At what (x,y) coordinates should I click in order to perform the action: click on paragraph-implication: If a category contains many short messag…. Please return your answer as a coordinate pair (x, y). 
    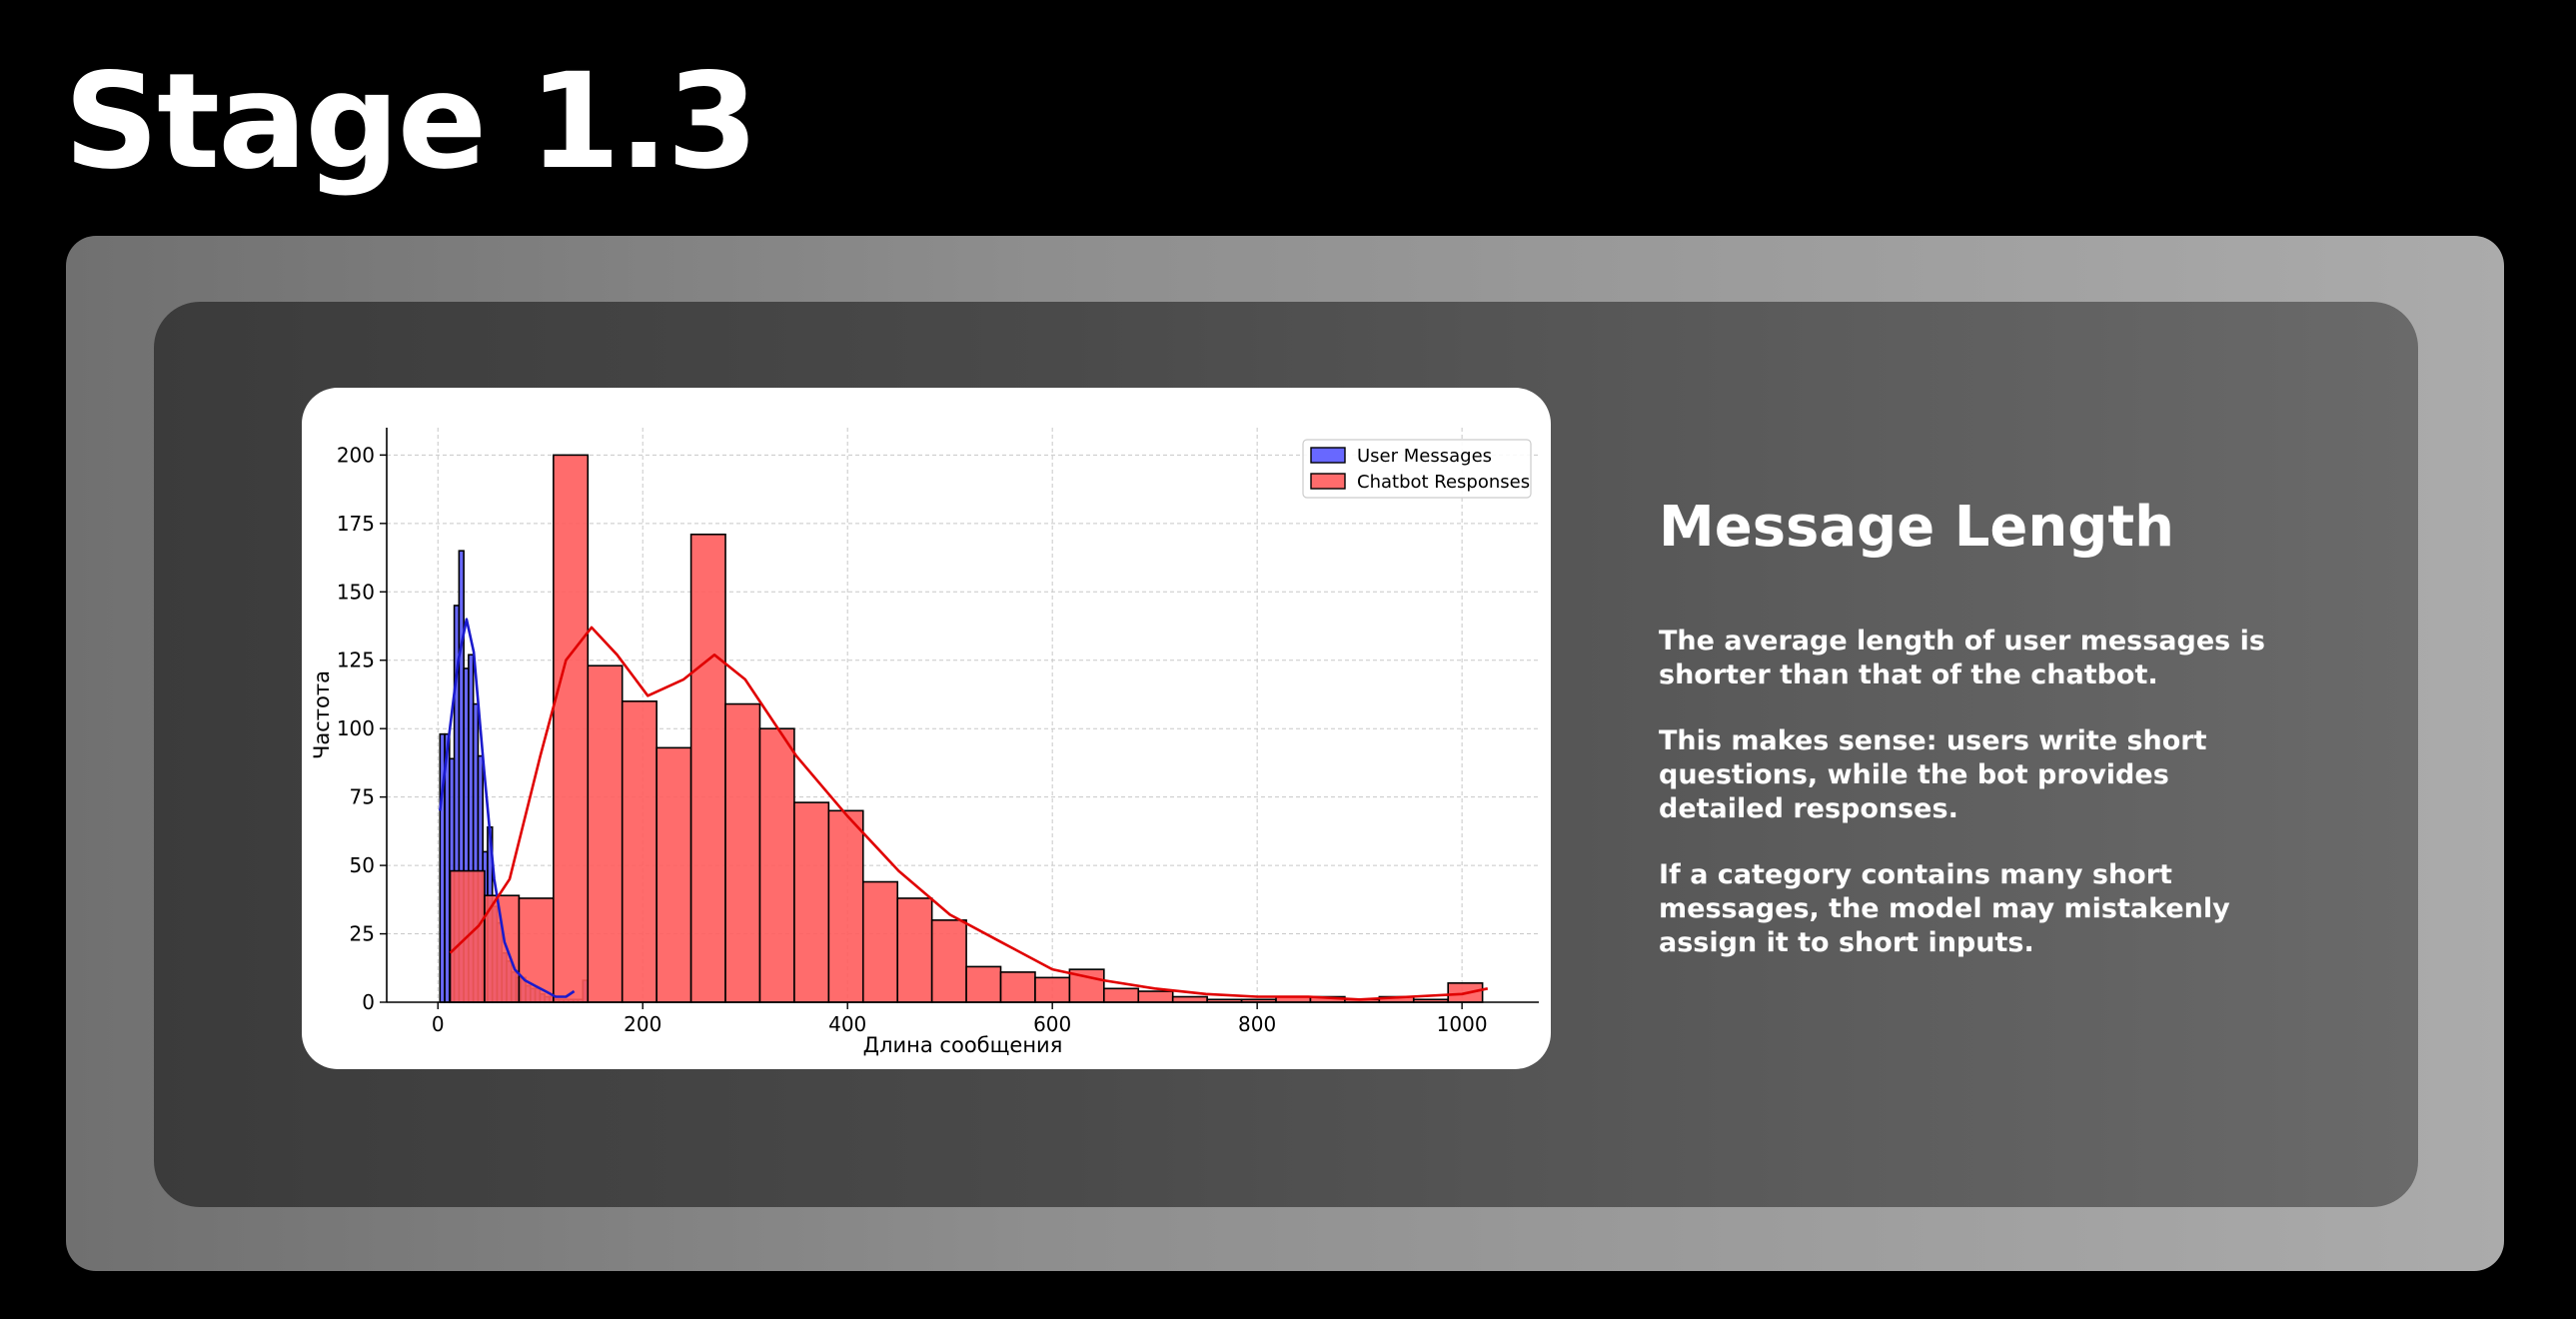
    Looking at the image, I should click on (1944, 909).